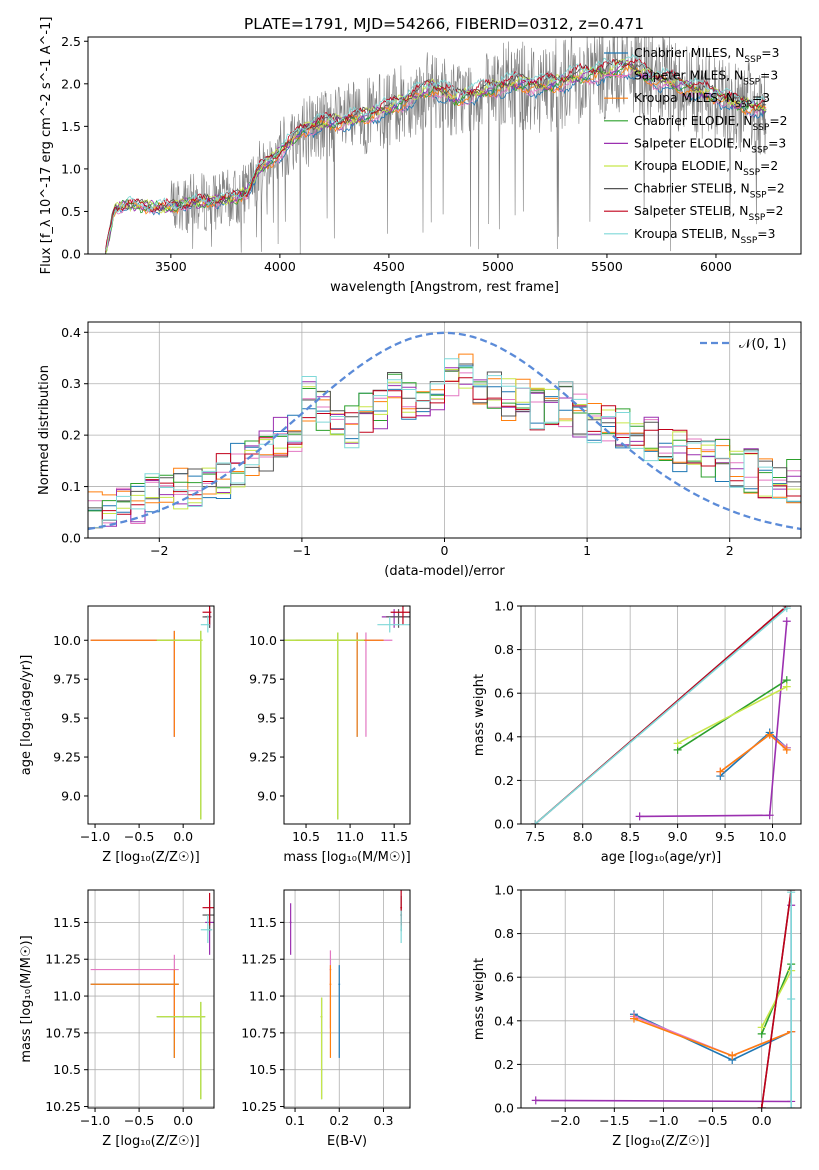  I want to click on legend-entry: 𝒩(0, 1), so click(762, 344).